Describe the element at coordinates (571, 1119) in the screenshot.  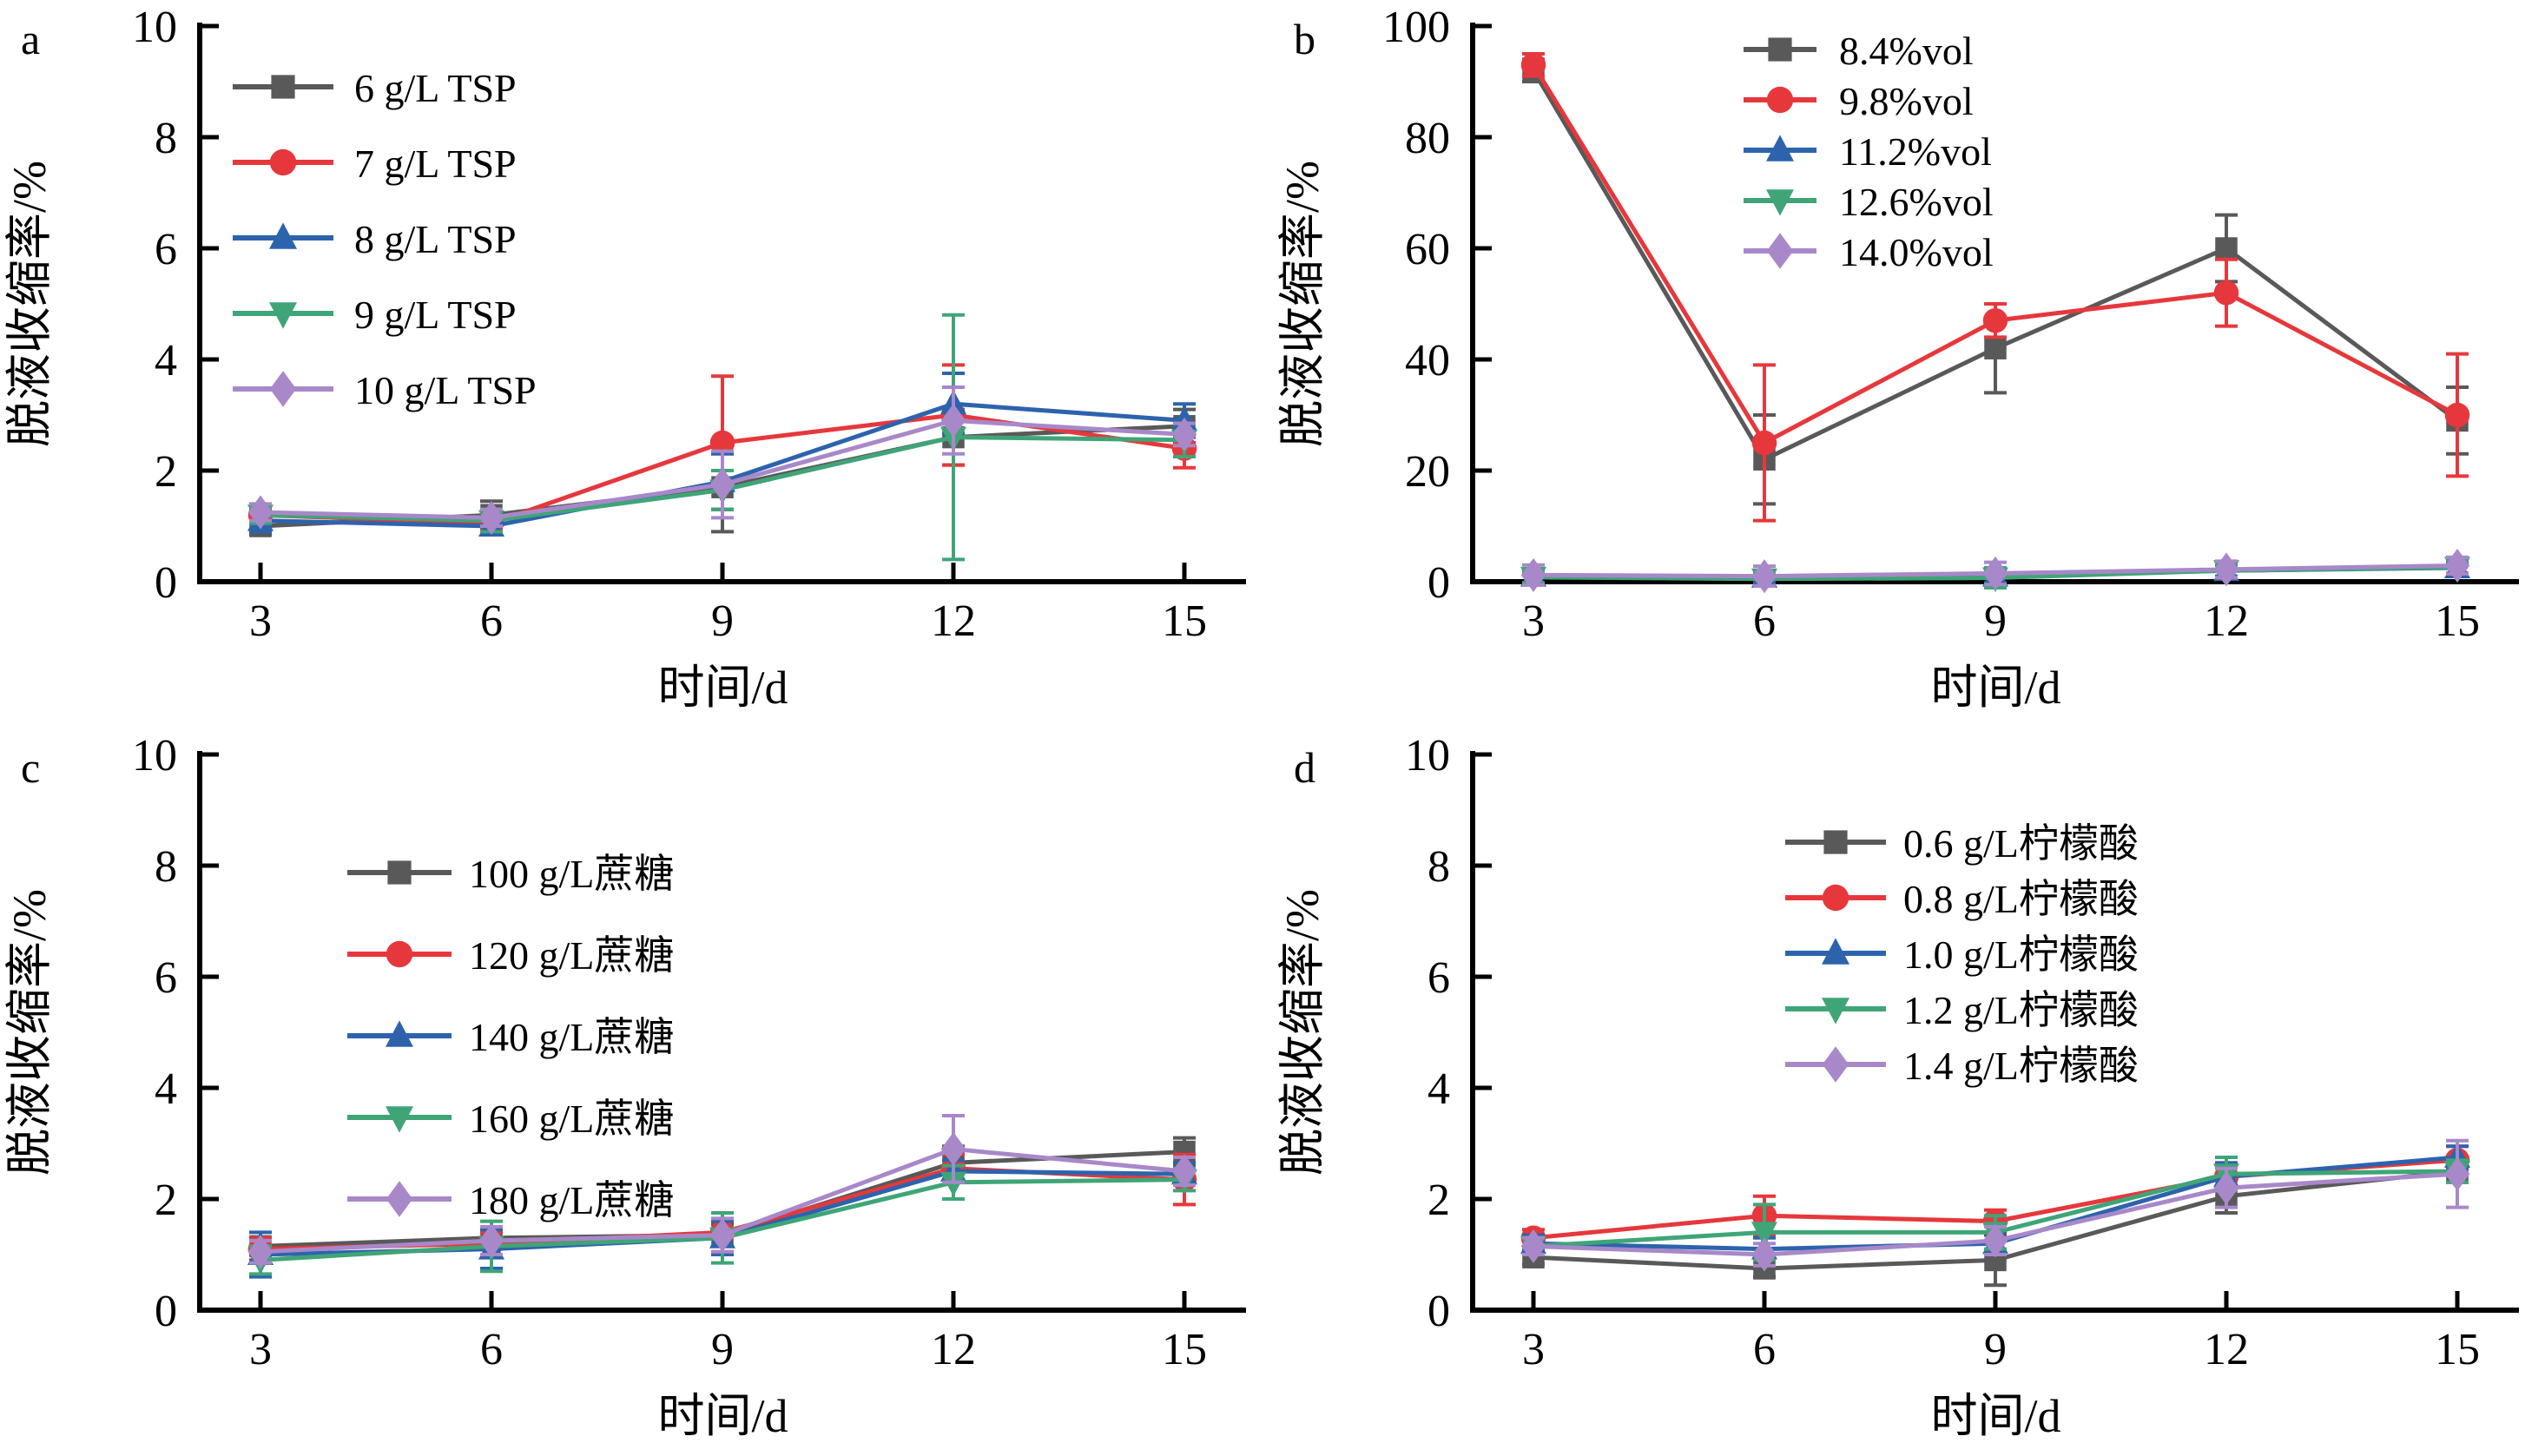
I see `legend-label: 160 g/L蔗糖` at that location.